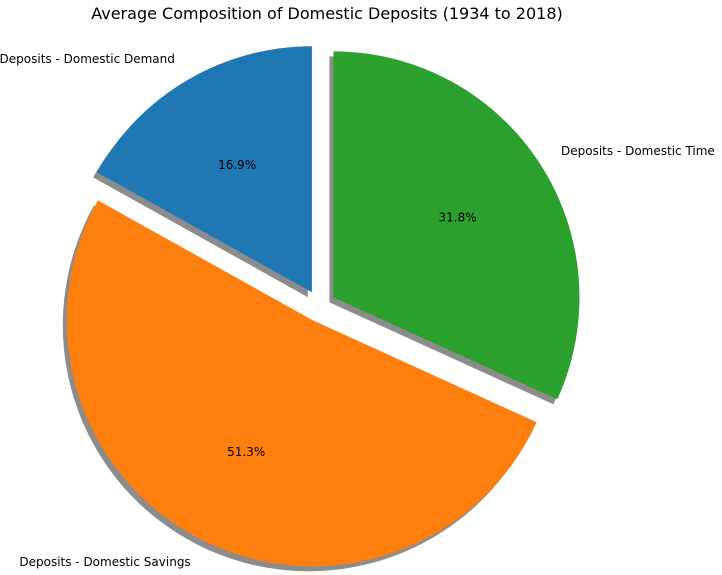 The image size is (722, 575). What do you see at coordinates (104, 562) in the screenshot?
I see `category-label-deposits-domestic-savings: Deposits - Domestic Savings` at bounding box center [104, 562].